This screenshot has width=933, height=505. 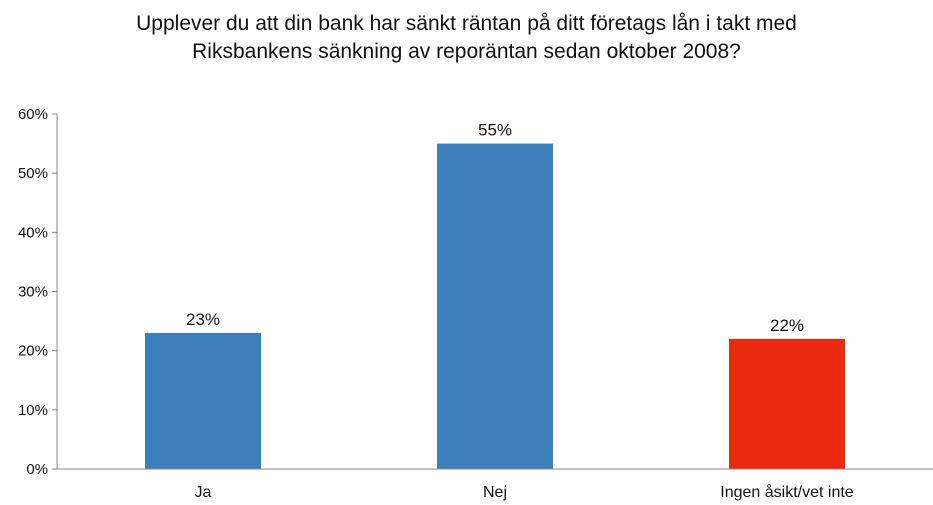 I want to click on y-tick-label: 60%, so click(x=33, y=114).